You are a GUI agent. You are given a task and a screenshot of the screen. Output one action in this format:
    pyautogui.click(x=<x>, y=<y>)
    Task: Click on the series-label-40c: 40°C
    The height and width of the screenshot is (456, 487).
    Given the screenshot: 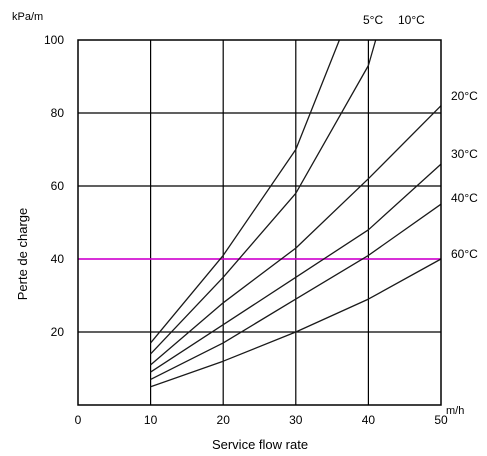 What is the action you would take?
    pyautogui.click(x=464, y=198)
    